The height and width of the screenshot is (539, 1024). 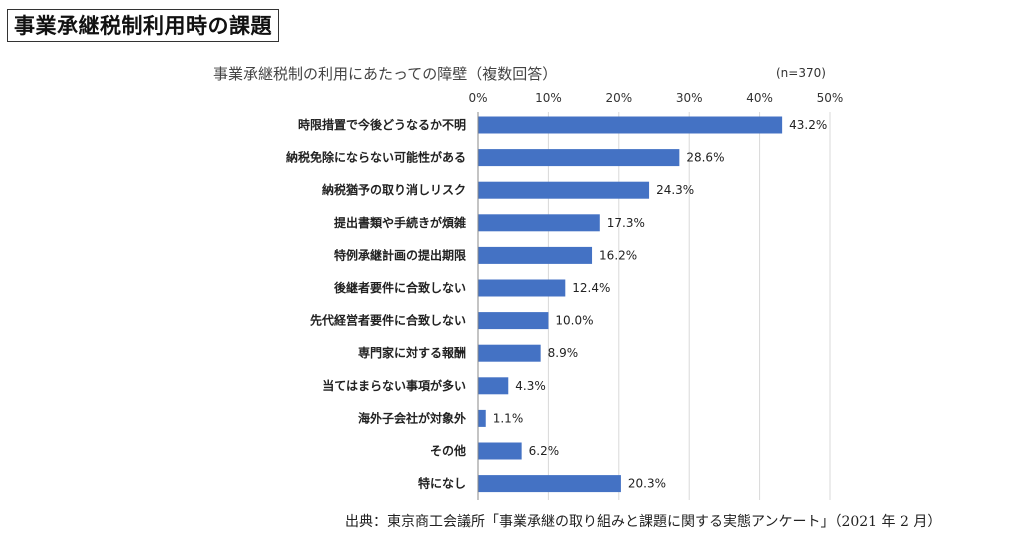 What do you see at coordinates (385, 74) in the screenshot?
I see `chart-title: 事業承継税制の利用にあたっての障壁（複数回答）` at bounding box center [385, 74].